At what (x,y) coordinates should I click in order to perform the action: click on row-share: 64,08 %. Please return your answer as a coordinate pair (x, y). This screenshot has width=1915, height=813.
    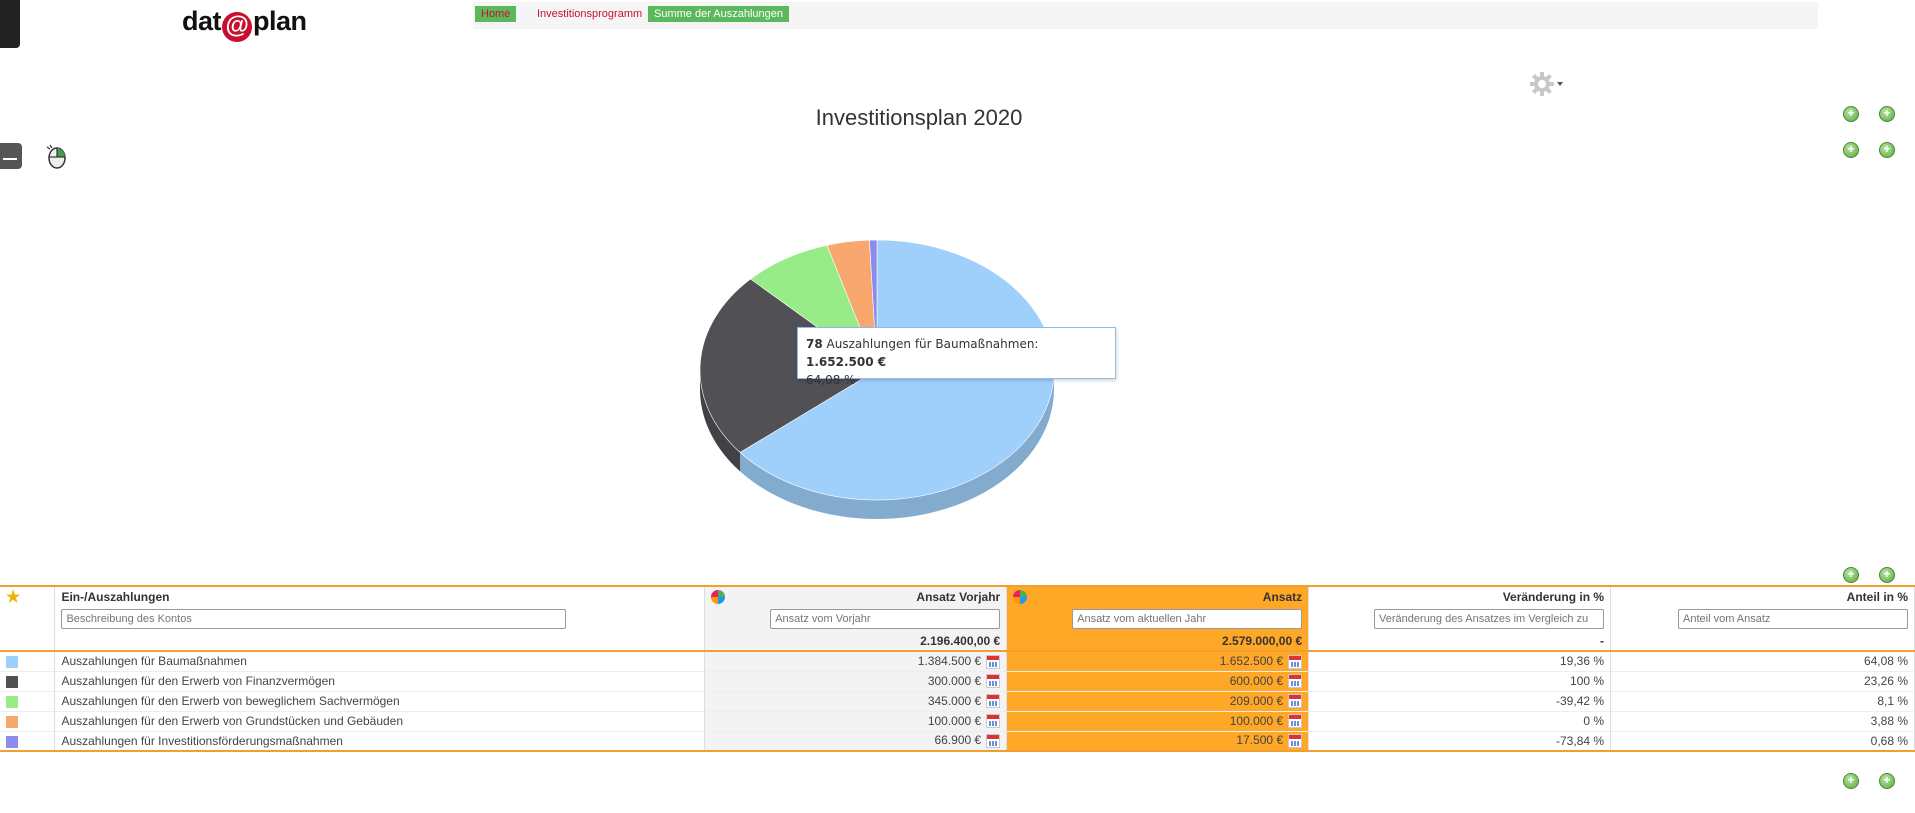
    Looking at the image, I should click on (1762, 660).